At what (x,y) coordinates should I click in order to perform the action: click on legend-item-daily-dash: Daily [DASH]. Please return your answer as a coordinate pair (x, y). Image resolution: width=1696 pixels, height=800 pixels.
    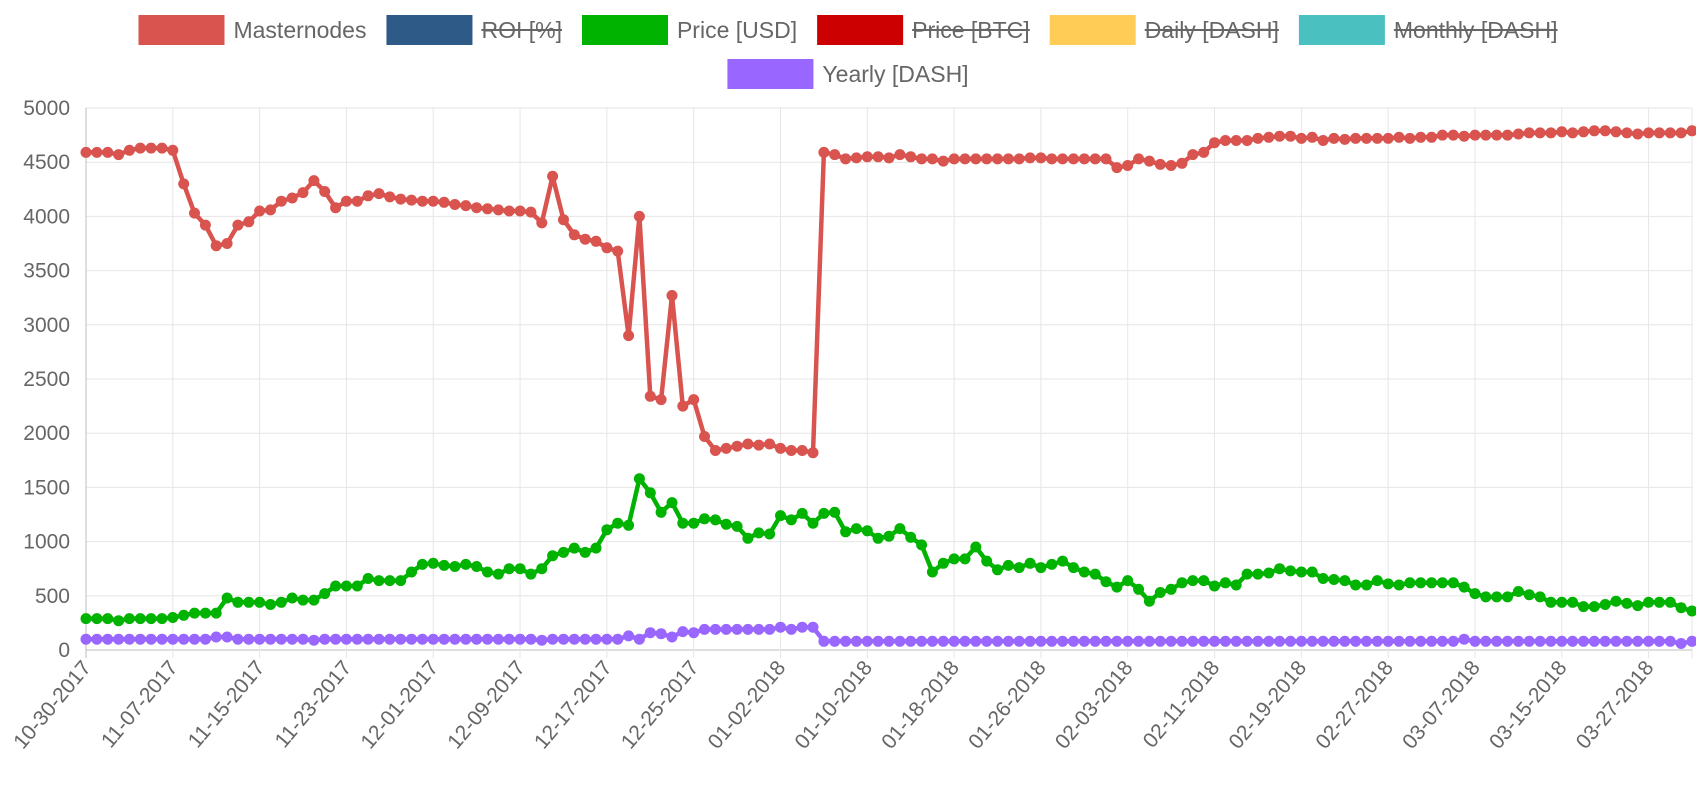
    Looking at the image, I should click on (1164, 30).